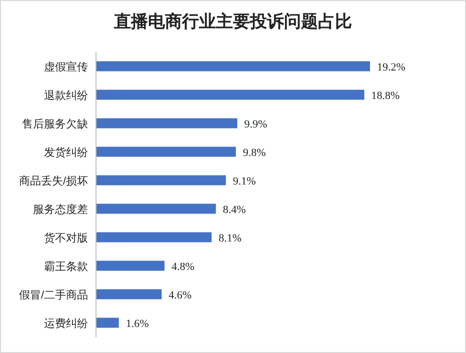 Image resolution: width=466 pixels, height=353 pixels. Describe the element at coordinates (230, 238) in the screenshot. I see `data-label: 8.1%` at that location.